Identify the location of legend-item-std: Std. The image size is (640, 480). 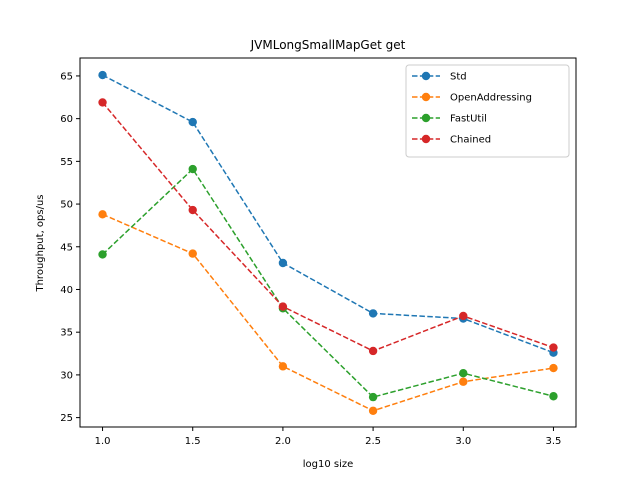
(439, 77).